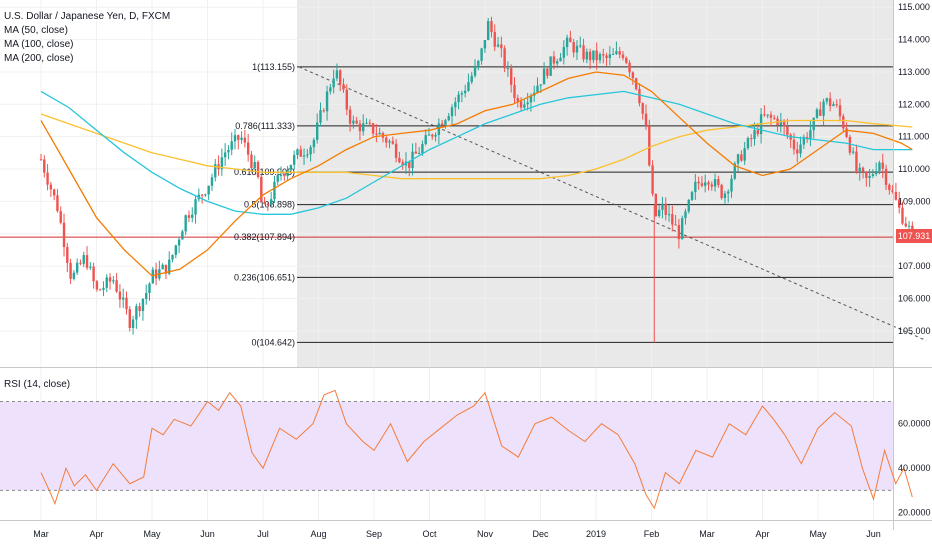 The image size is (932, 550). I want to click on price-tick-label: 107.000, so click(914, 266).